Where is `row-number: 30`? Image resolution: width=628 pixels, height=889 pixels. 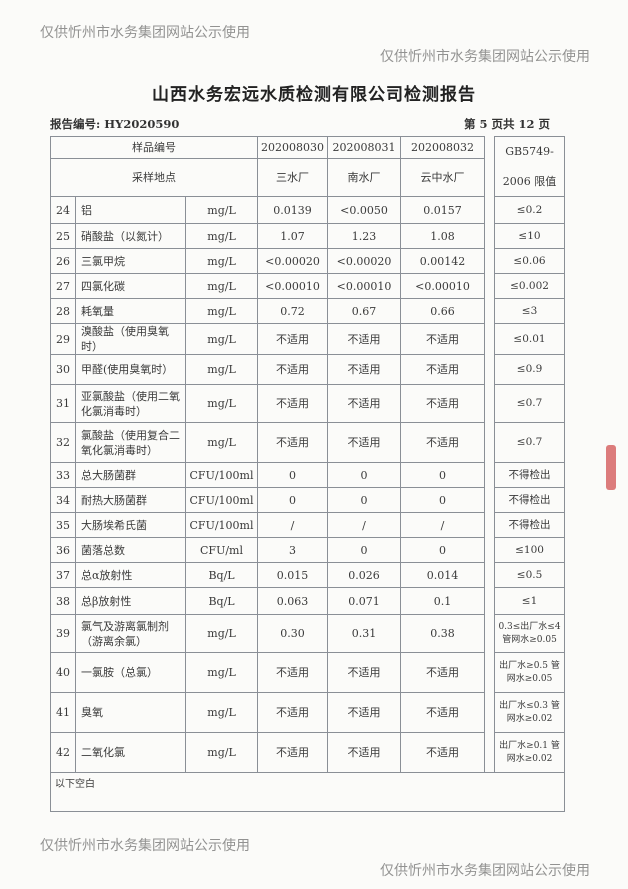 row-number: 30 is located at coordinates (63, 369).